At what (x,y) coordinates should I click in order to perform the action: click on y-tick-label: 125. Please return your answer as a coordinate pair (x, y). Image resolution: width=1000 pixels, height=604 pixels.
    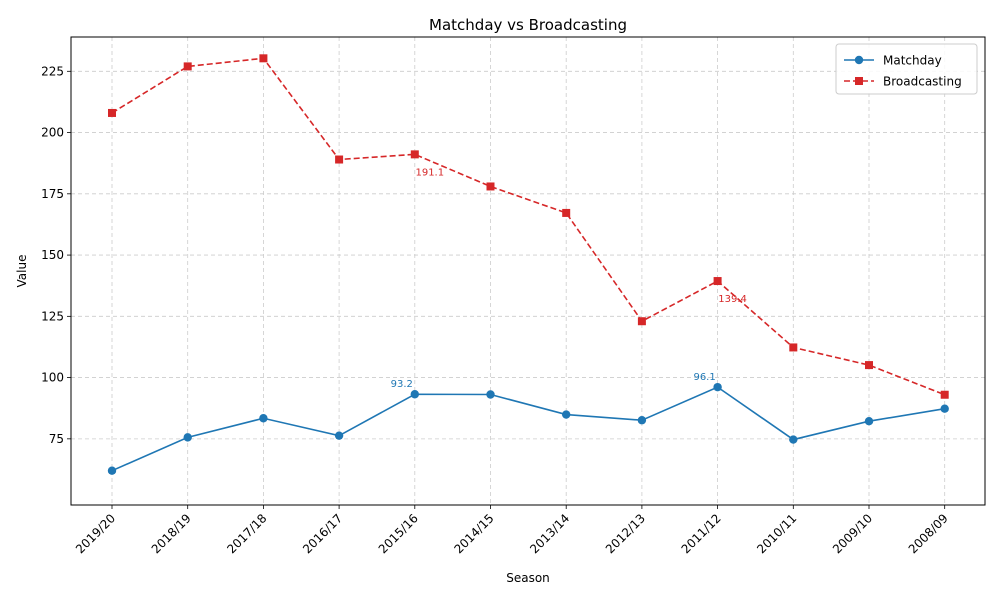
    Looking at the image, I should click on (52, 316).